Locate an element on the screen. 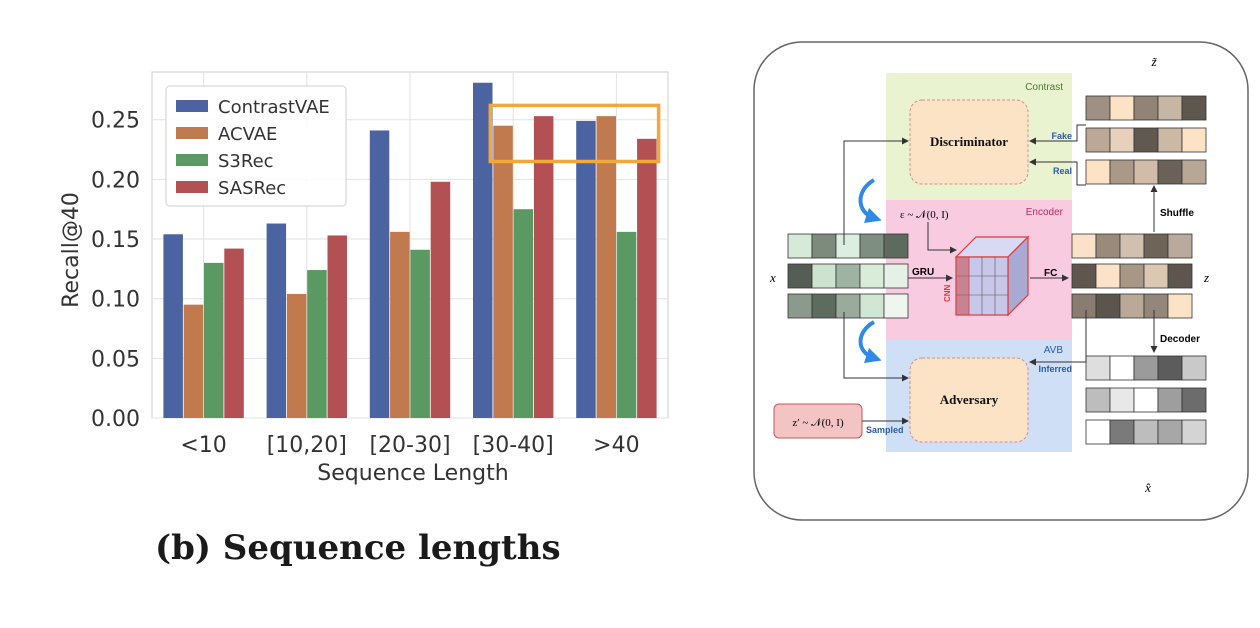 The image size is (1260, 628). legend-swatch-acvae is located at coordinates (192, 133).